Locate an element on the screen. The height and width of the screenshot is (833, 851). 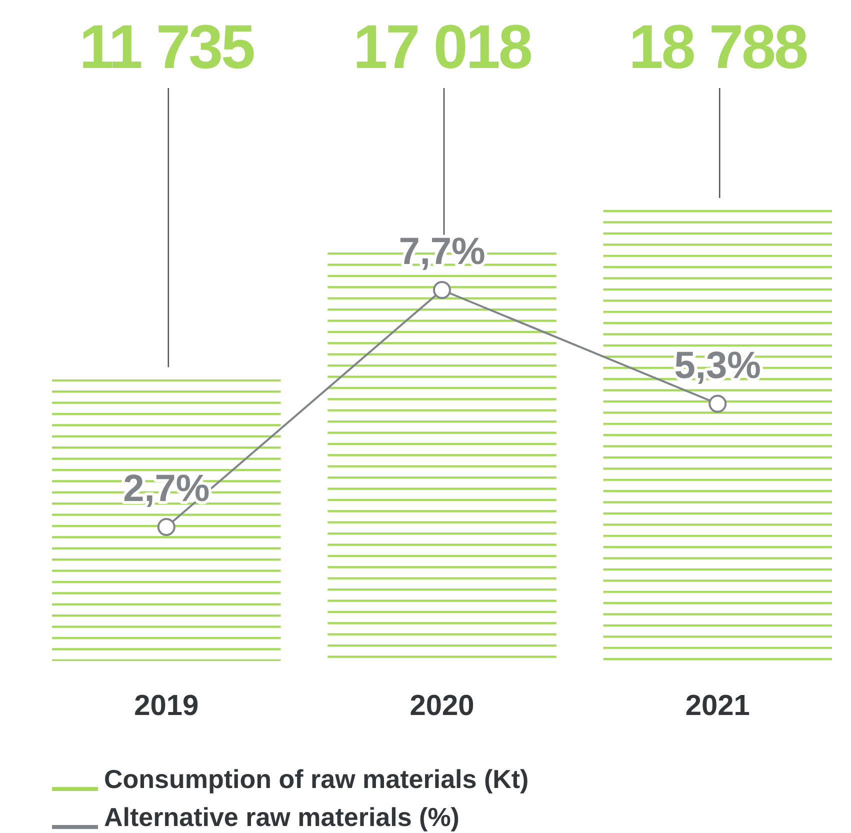
x-tick-label: 2020 is located at coordinates (442, 706).